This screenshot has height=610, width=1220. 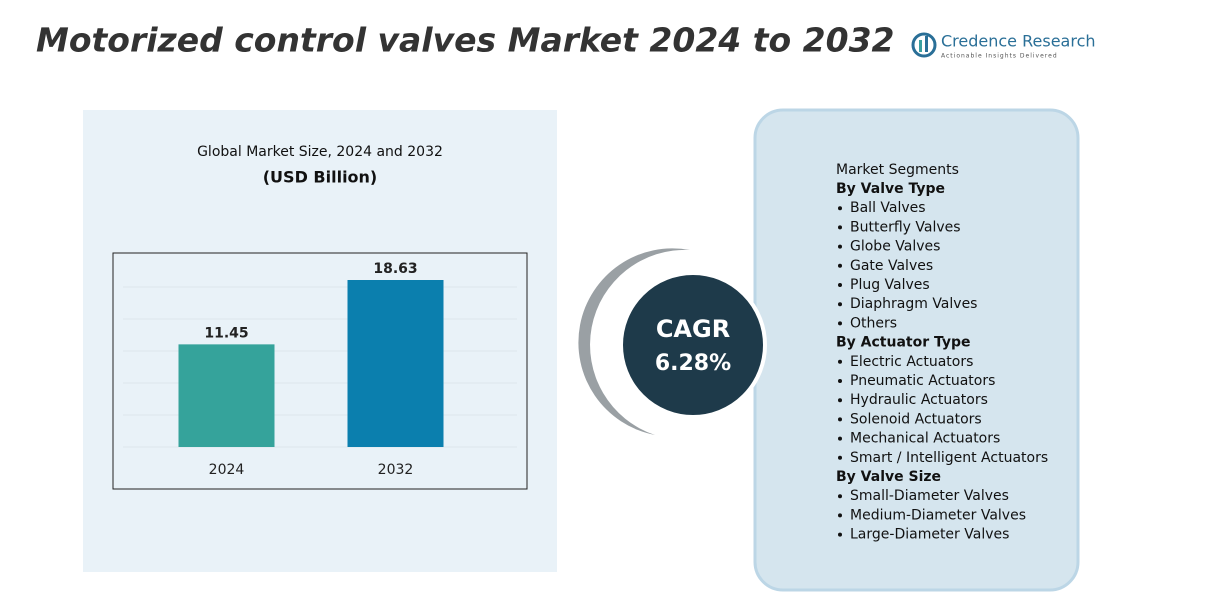 What do you see at coordinates (873, 323) in the screenshot?
I see `segment-item: Others` at bounding box center [873, 323].